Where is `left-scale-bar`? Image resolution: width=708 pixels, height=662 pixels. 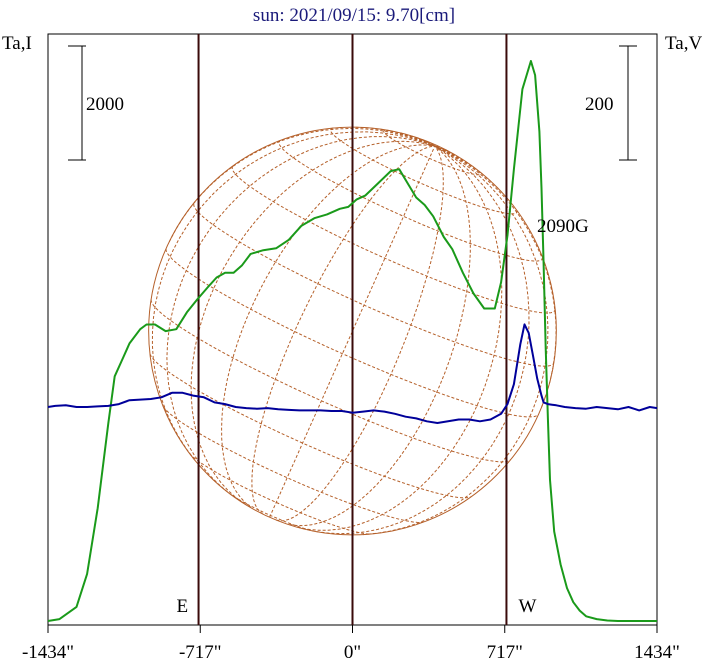 left-scale-bar is located at coordinates (77, 103).